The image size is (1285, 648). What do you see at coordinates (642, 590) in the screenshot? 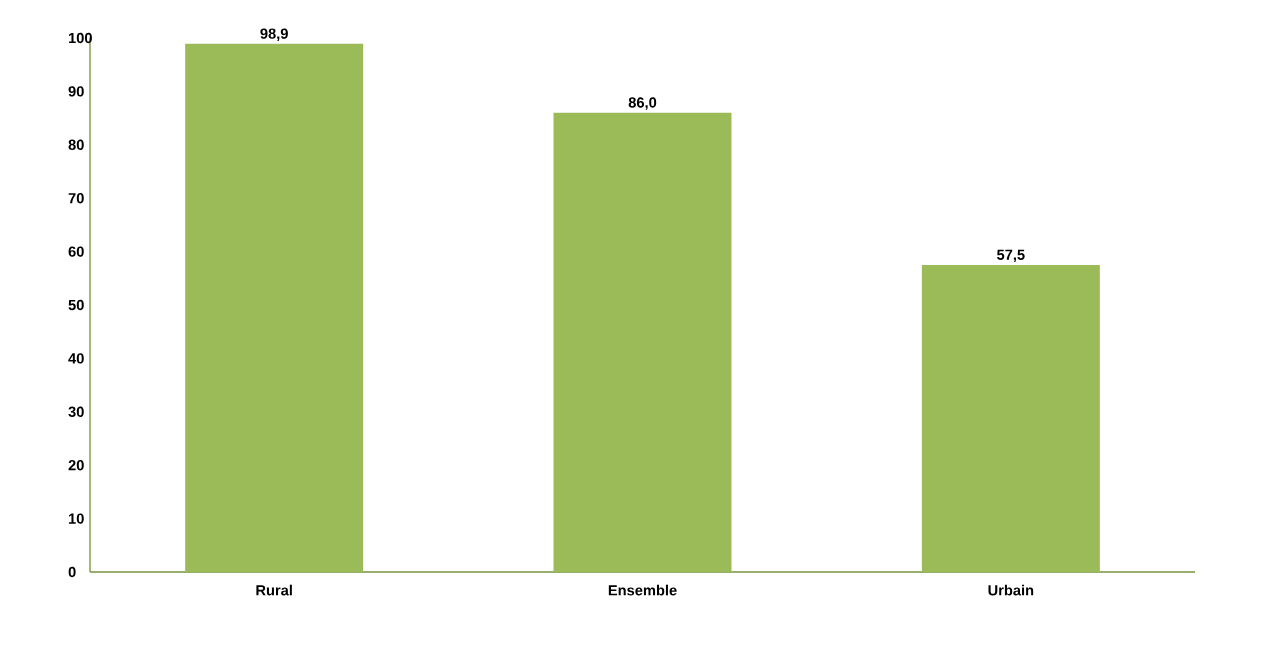
I see `x-tick-label: Ensemble` at bounding box center [642, 590].